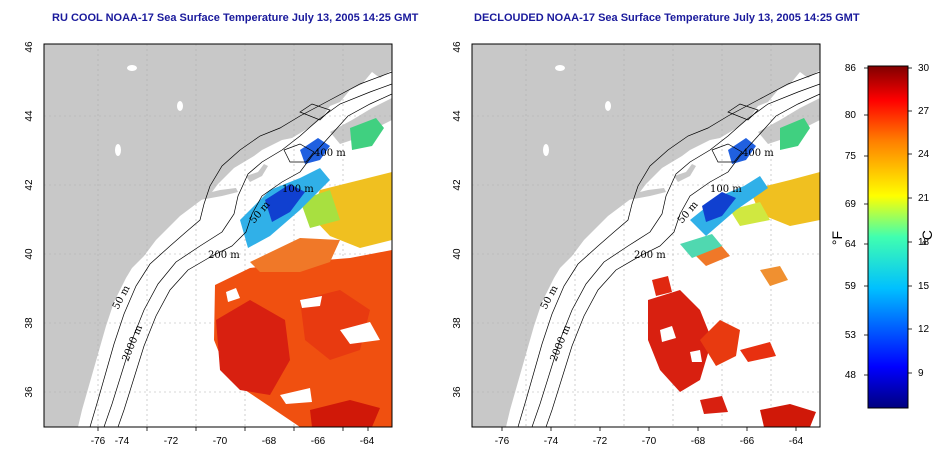 Image resolution: width=950 pixels, height=475 pixels. What do you see at coordinates (924, 198) in the screenshot?
I see `colorbar-c-tick: 21` at bounding box center [924, 198].